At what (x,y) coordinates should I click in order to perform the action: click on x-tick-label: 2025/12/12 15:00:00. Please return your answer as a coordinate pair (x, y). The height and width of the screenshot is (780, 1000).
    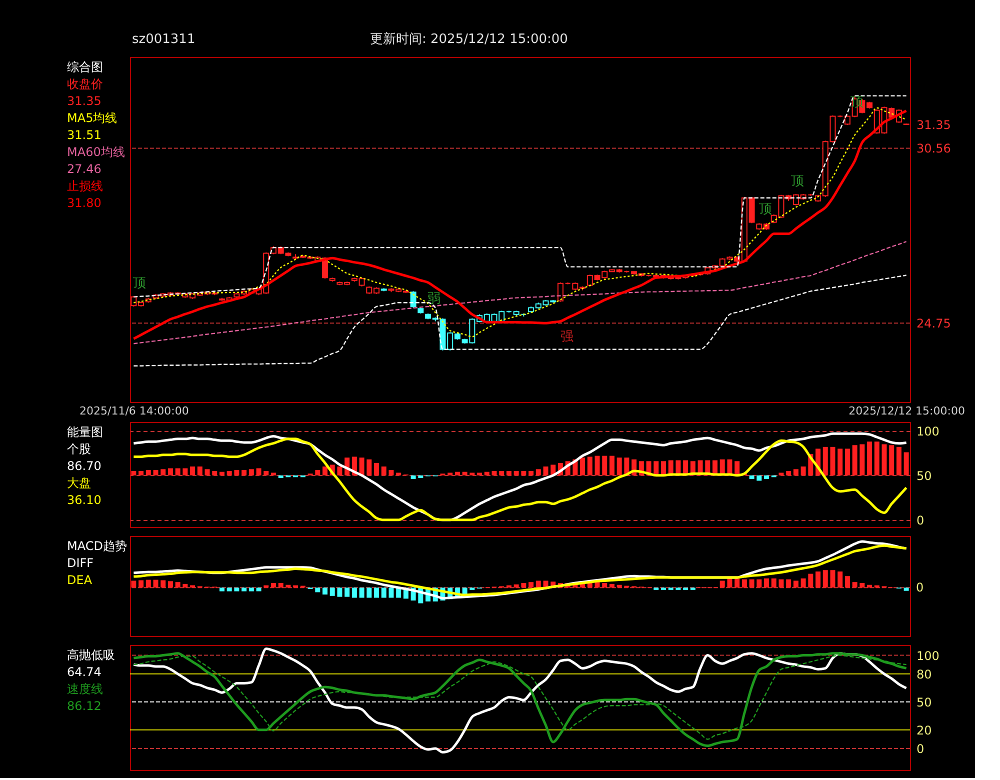
    Looking at the image, I should click on (906, 411).